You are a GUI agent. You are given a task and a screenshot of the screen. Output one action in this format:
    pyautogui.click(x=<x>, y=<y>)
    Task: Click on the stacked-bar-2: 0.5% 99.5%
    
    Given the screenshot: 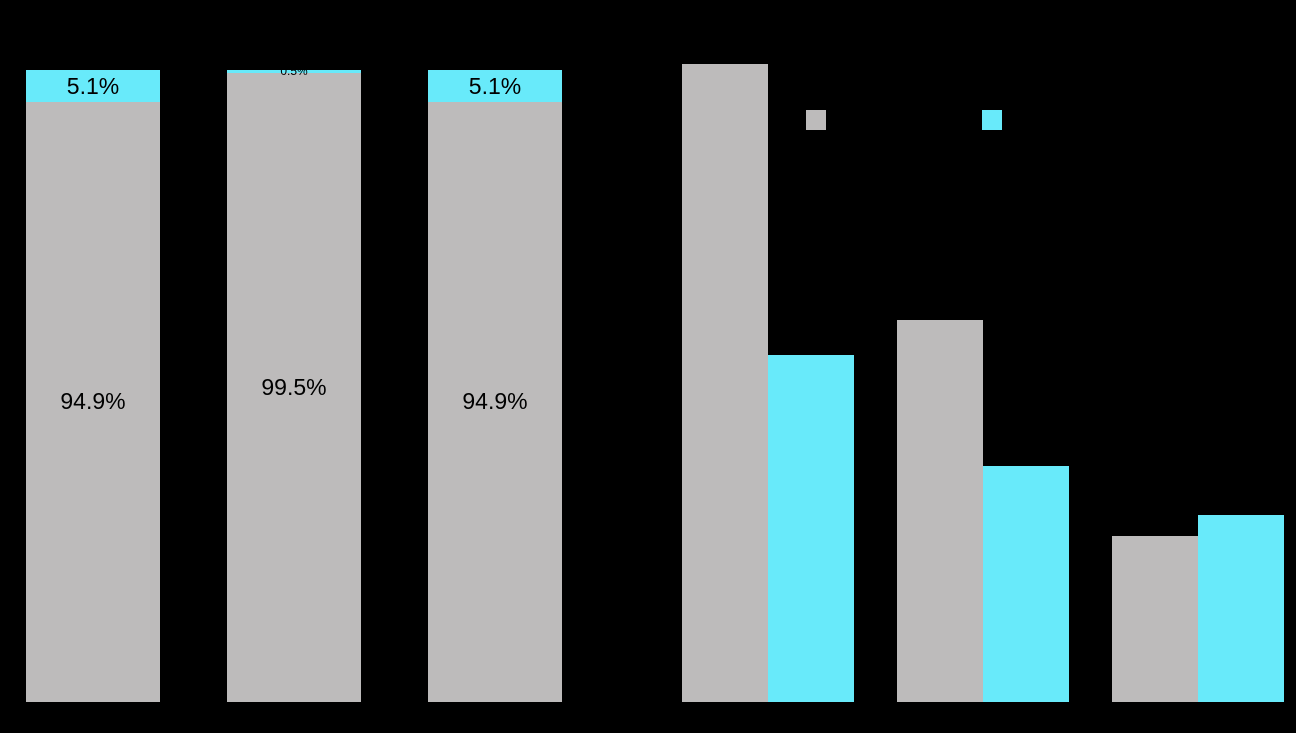 What is the action you would take?
    pyautogui.click(x=294, y=383)
    